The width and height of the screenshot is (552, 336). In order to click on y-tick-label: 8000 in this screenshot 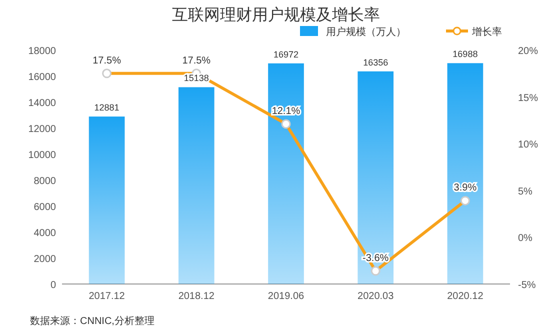, I will do `click(45, 181)`.